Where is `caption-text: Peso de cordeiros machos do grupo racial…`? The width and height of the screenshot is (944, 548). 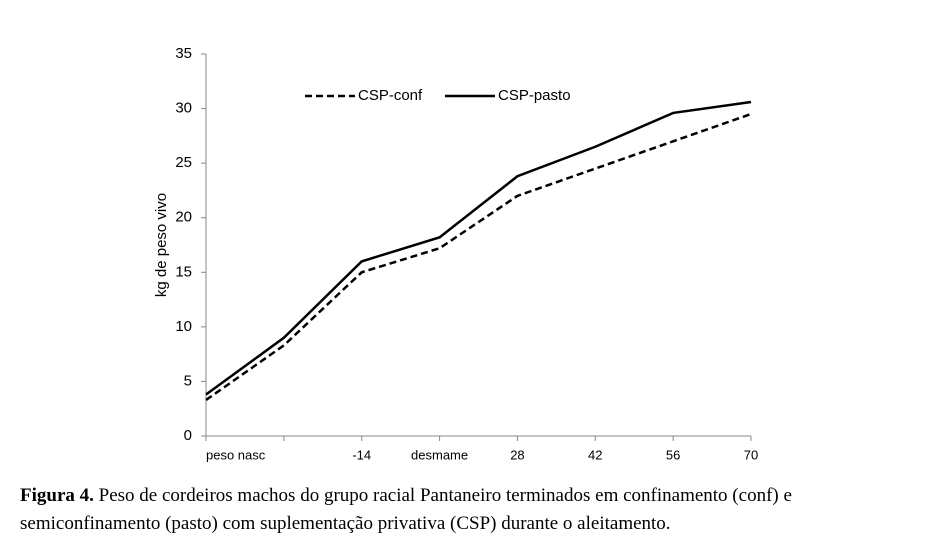
caption-text: Peso de cordeiros machos do grupo racial… is located at coordinates (406, 509).